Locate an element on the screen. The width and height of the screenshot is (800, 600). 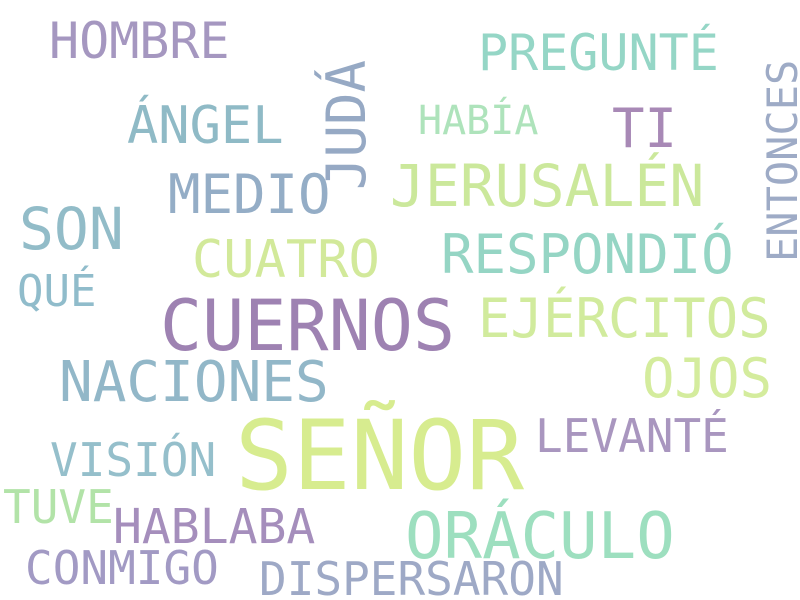
word-habia: HABÍA is located at coordinates (478, 121).